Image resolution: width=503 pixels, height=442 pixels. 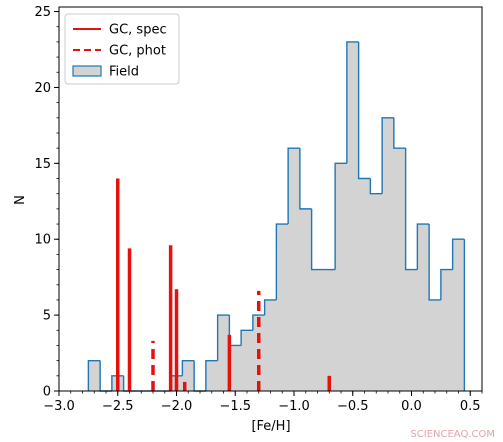 What do you see at coordinates (353, 406) in the screenshot?
I see `x-tick-label: −0.5` at bounding box center [353, 406].